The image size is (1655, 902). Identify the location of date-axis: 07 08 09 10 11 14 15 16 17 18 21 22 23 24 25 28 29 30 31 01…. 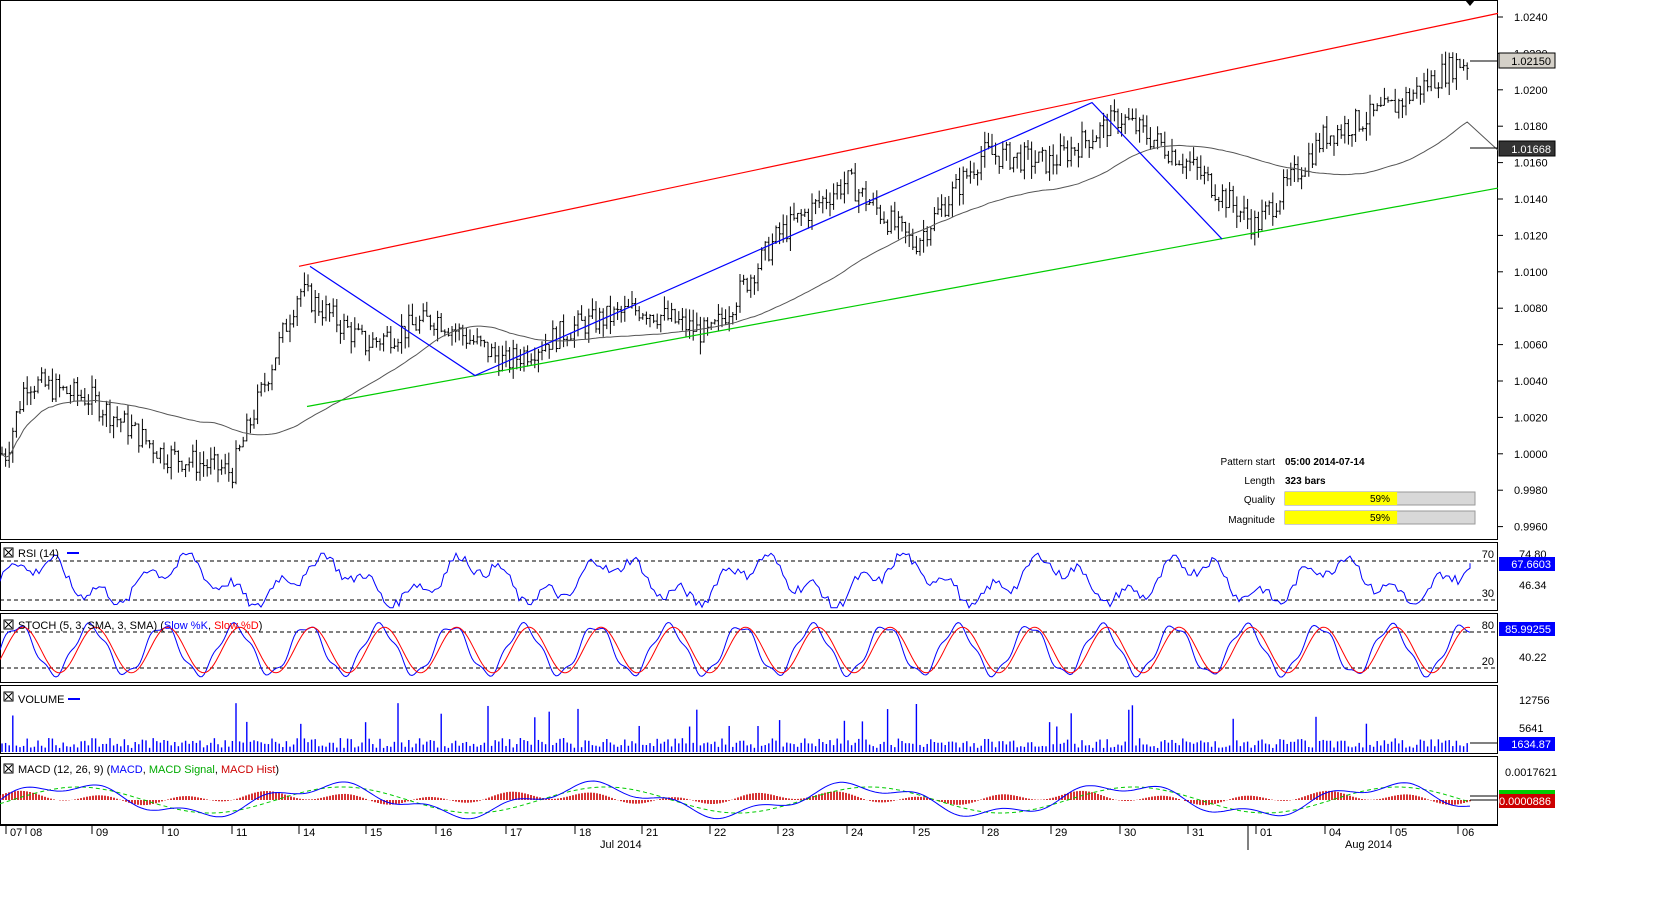
(739, 838).